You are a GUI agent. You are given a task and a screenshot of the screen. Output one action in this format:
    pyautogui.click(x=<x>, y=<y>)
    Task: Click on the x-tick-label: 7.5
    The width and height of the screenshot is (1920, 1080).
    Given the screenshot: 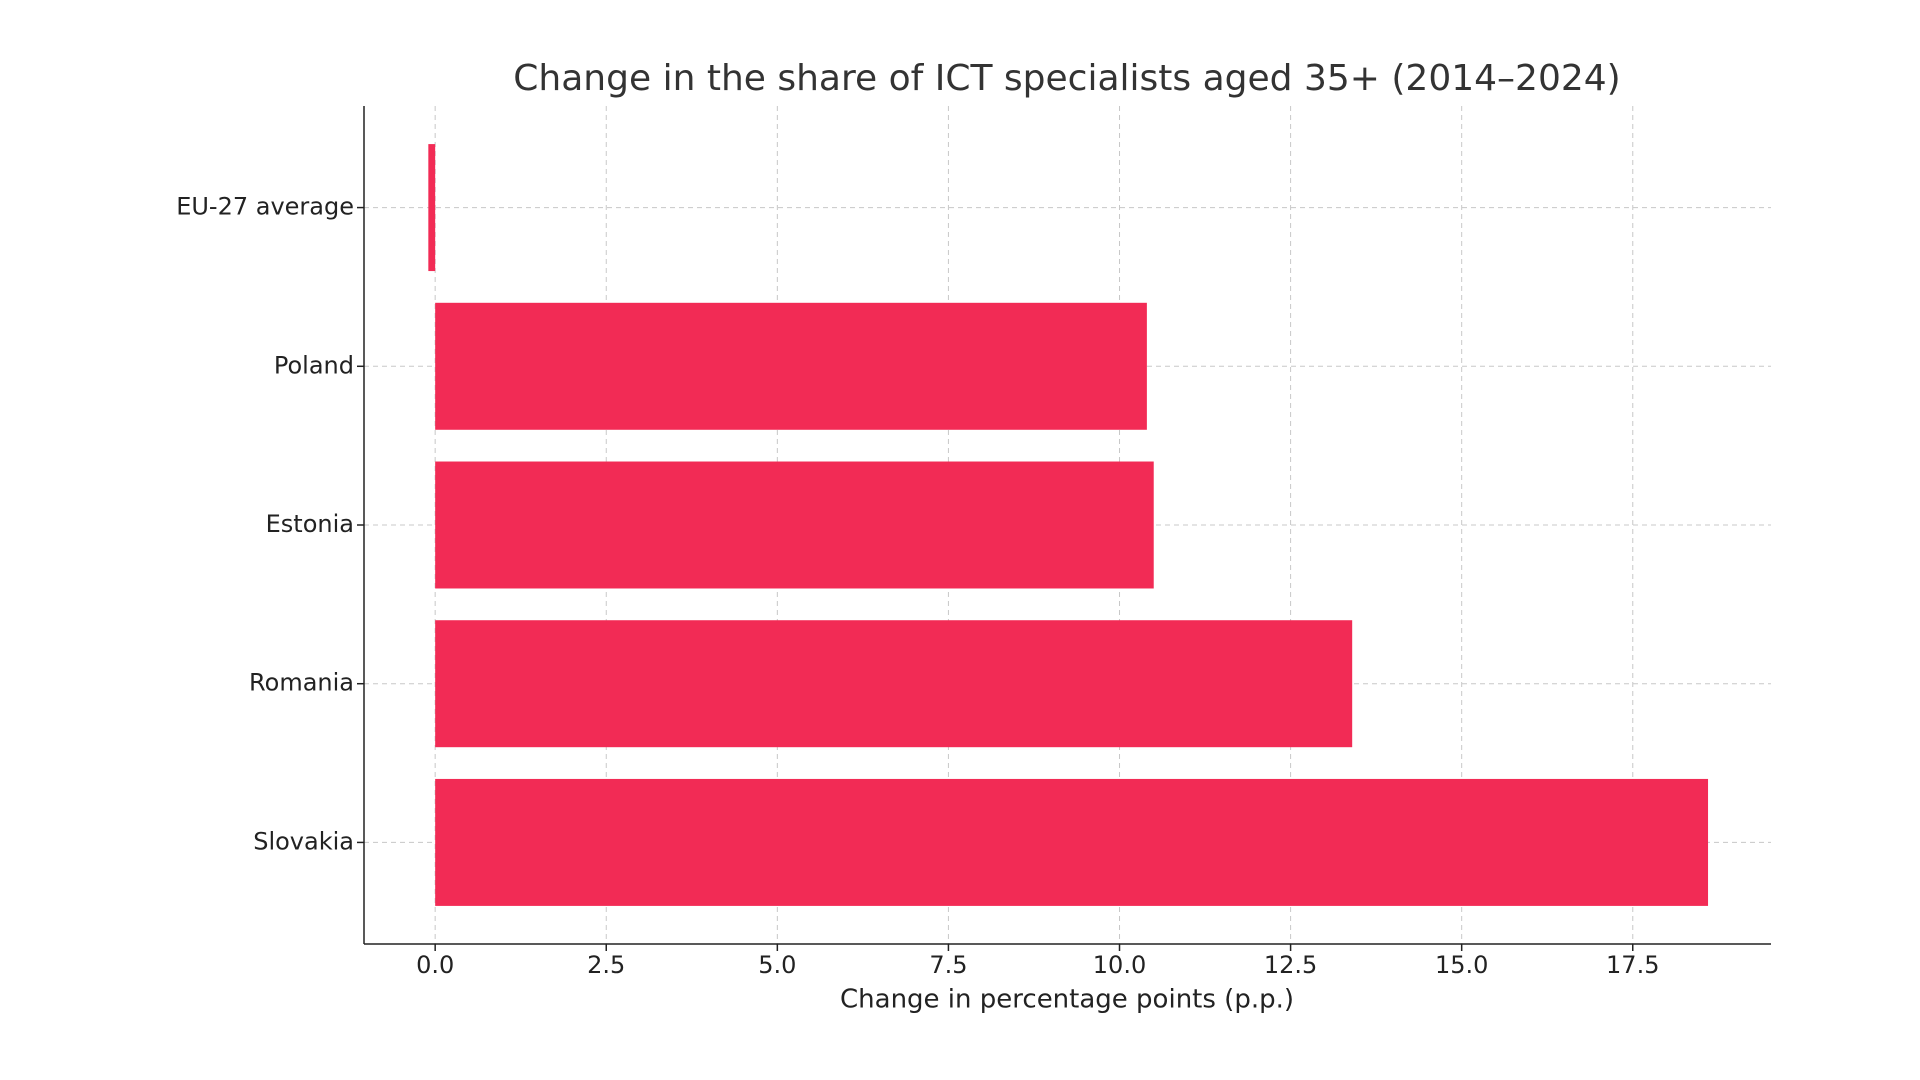 What is the action you would take?
    pyautogui.click(x=948, y=965)
    